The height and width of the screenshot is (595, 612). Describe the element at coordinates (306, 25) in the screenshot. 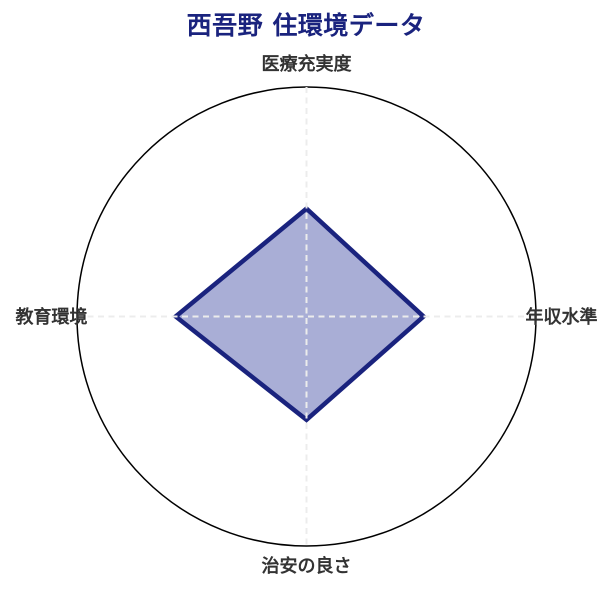

I see `chart-title: 西吾野 住環境データ` at that location.